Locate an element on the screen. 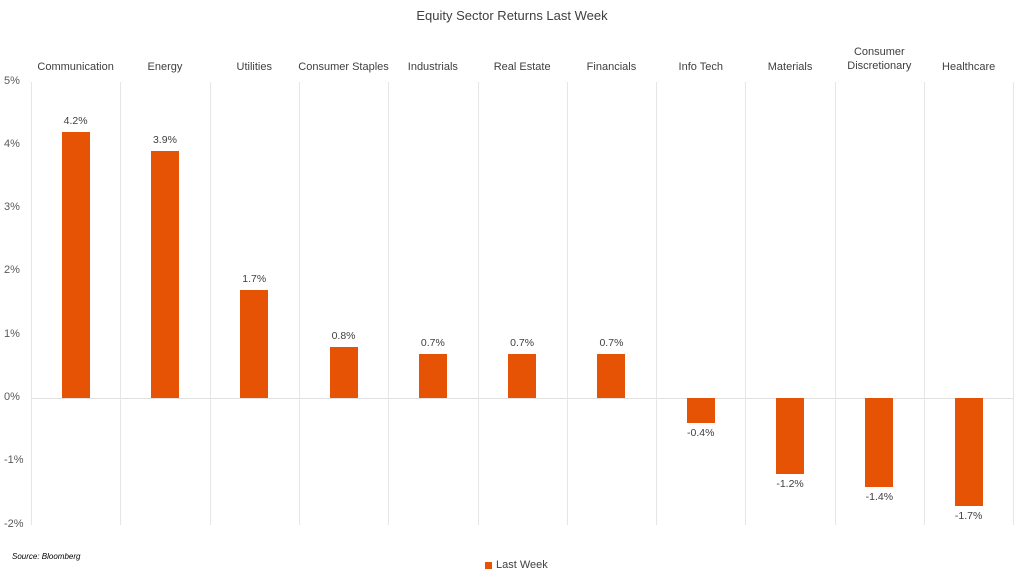  data-label: -1.2% is located at coordinates (790, 483).